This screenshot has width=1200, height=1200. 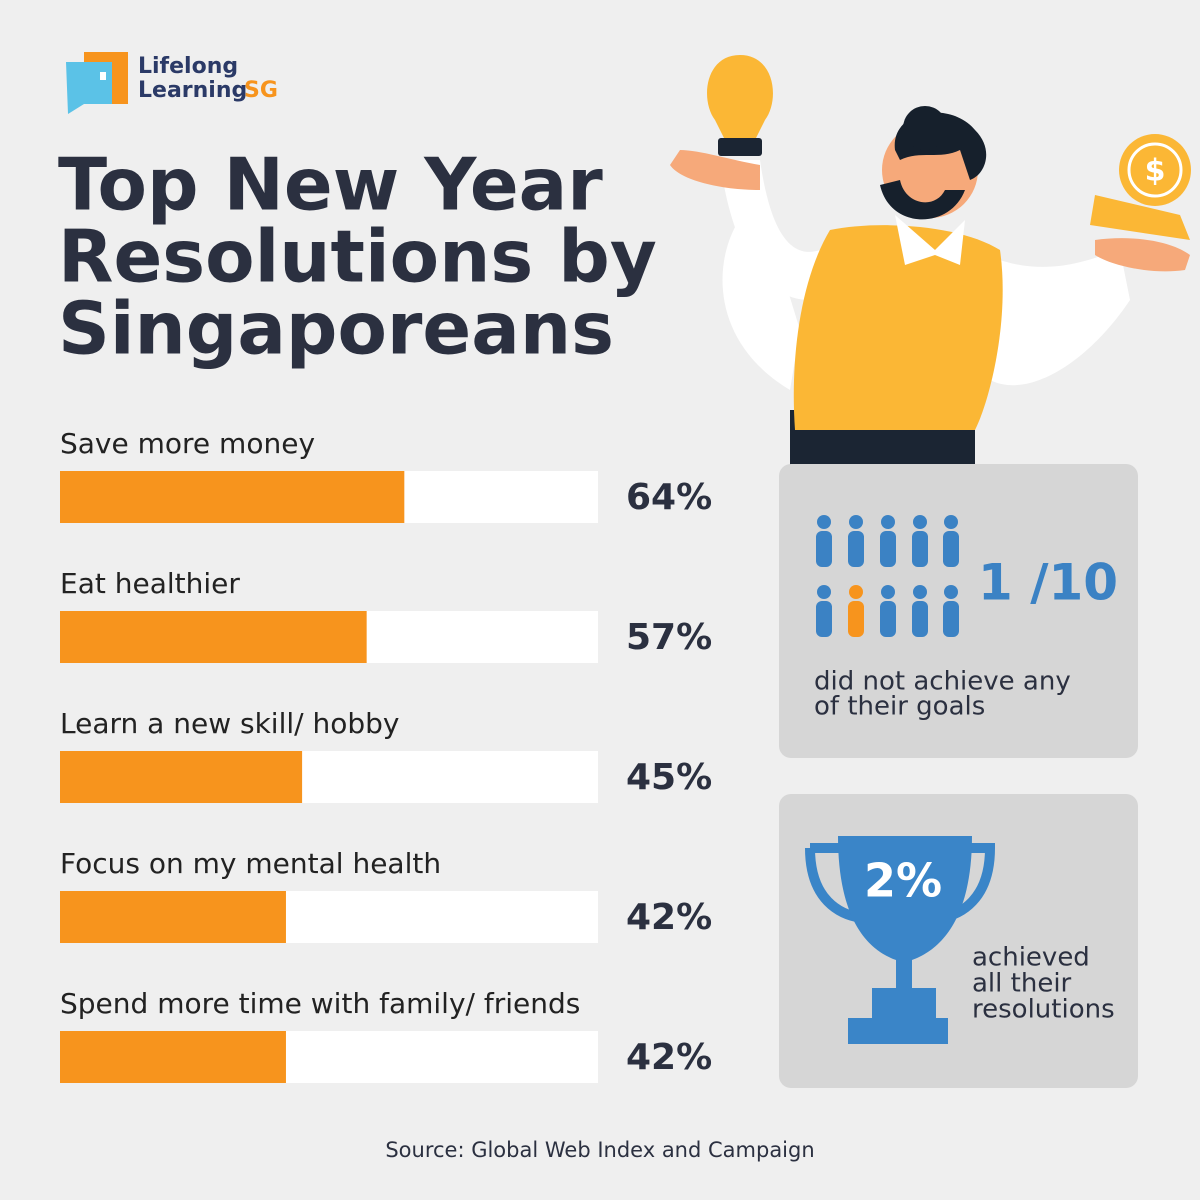 I want to click on category-label: Learn a new skill/ hobby, so click(x=229, y=723).